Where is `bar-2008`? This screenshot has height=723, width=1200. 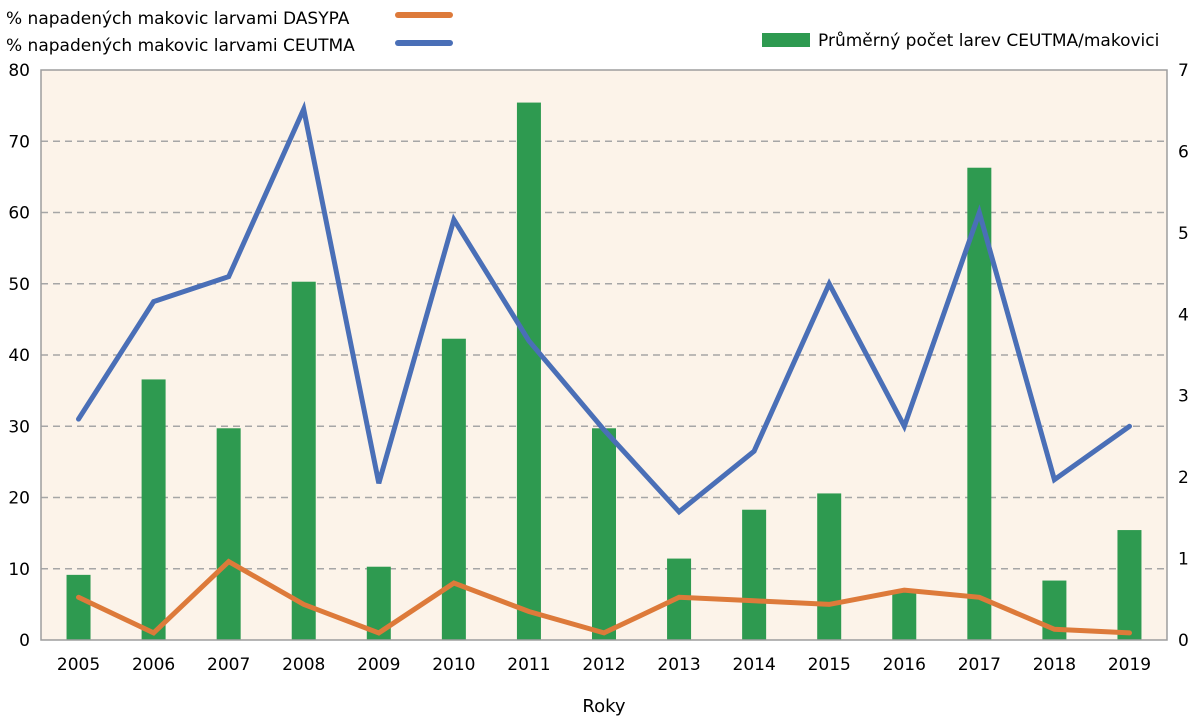
bar-2008 is located at coordinates (303, 460).